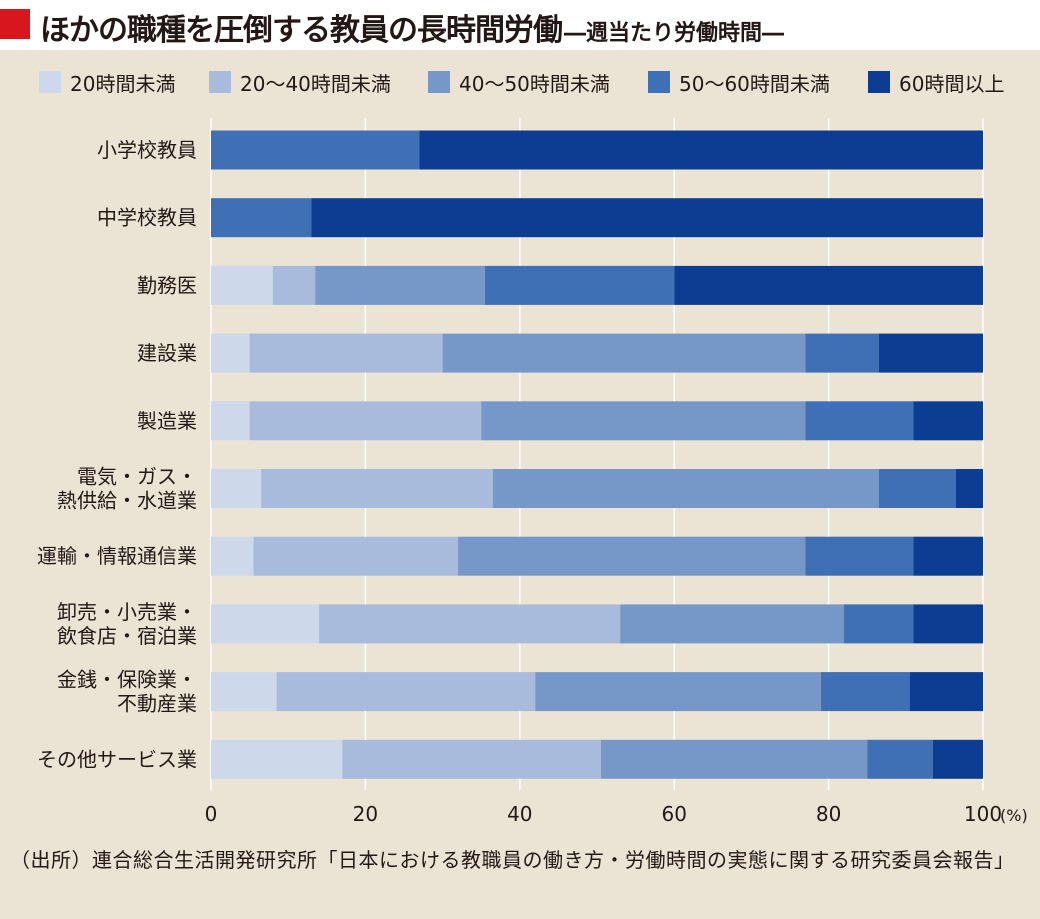  Describe the element at coordinates (167, 285) in the screenshot. I see `category-label: 勤務医` at that location.